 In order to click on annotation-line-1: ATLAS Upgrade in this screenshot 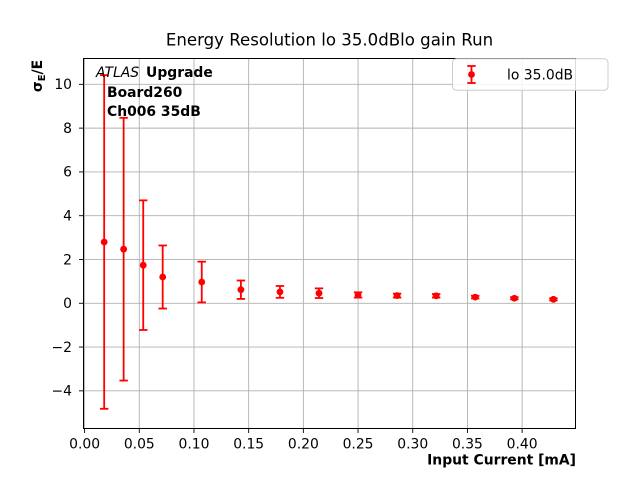, I will do `click(154, 73)`.